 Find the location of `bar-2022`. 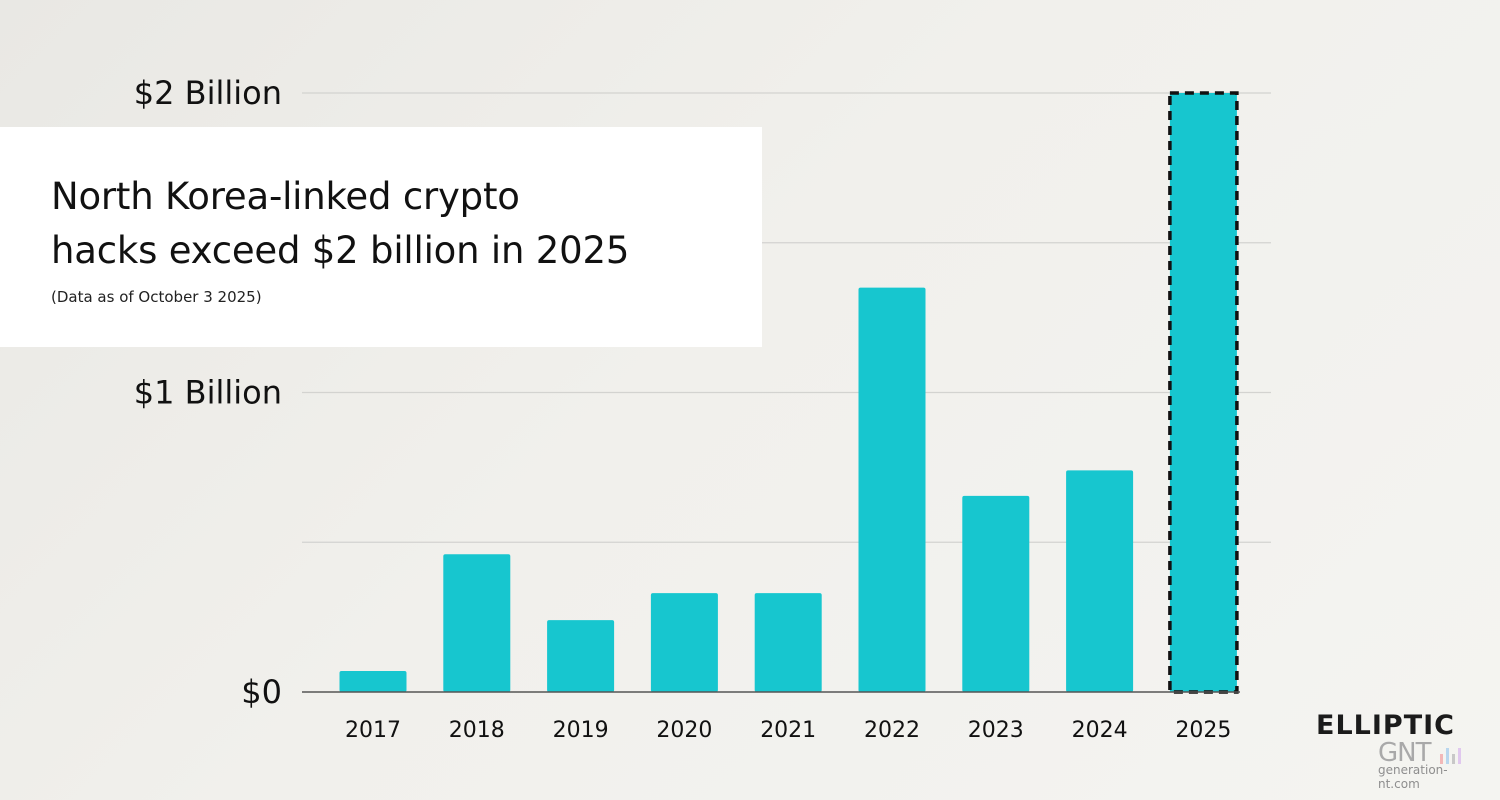

bar-2022 is located at coordinates (892, 489).